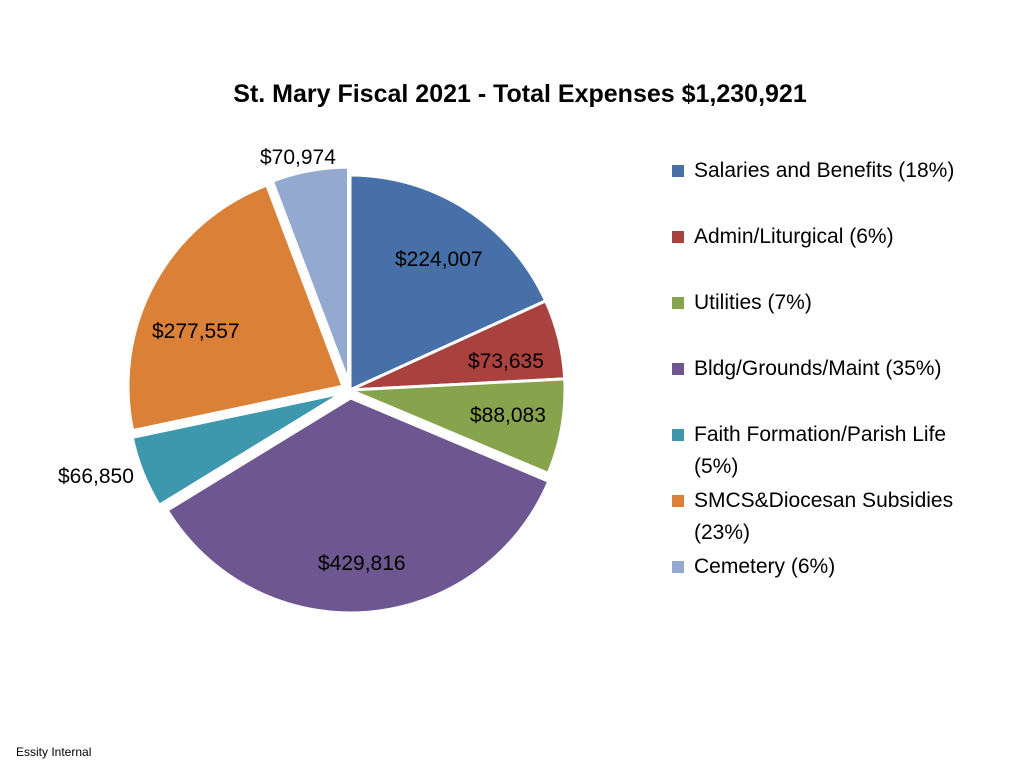  I want to click on footer-classification: Essity Internal, so click(54, 752).